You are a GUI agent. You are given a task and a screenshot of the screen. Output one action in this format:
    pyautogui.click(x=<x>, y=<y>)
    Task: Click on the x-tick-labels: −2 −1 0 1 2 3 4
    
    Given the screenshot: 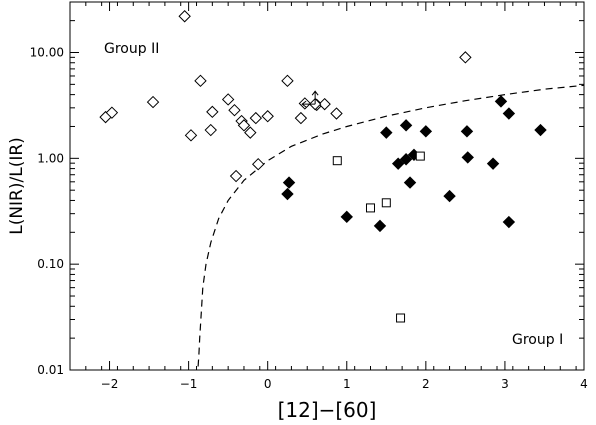 What is the action you would take?
    pyautogui.click(x=344, y=384)
    